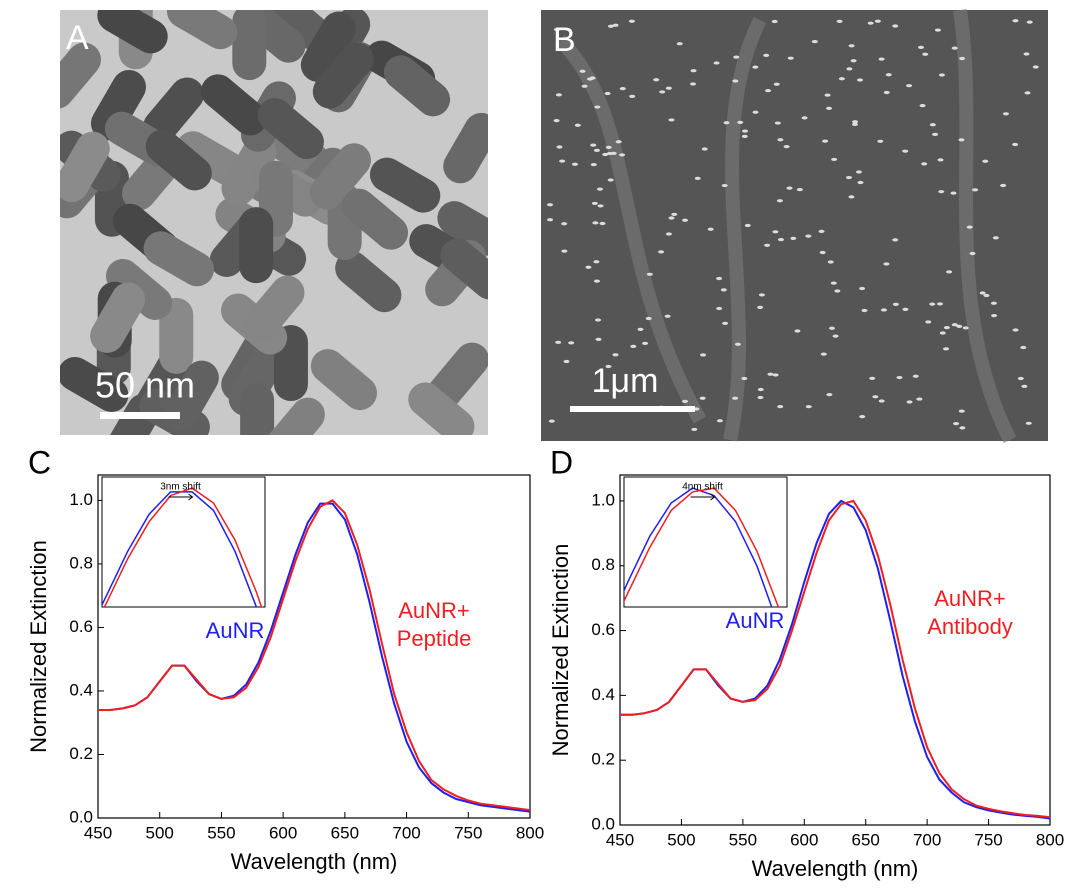  What do you see at coordinates (81, 816) in the screenshot?
I see `y-tick-label: 0.0` at bounding box center [81, 816].